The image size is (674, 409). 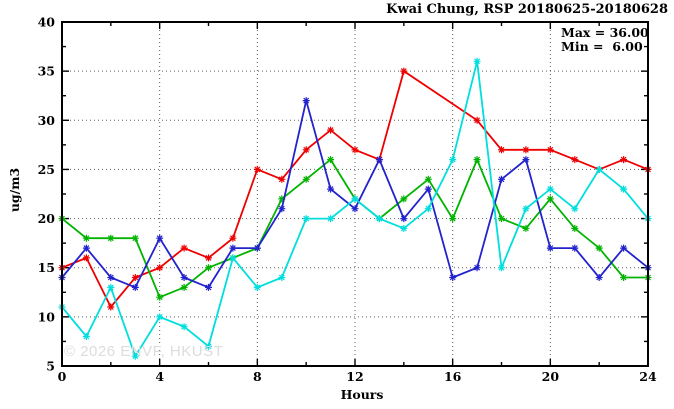 I want to click on y-tick-label: 25, so click(x=46, y=169).